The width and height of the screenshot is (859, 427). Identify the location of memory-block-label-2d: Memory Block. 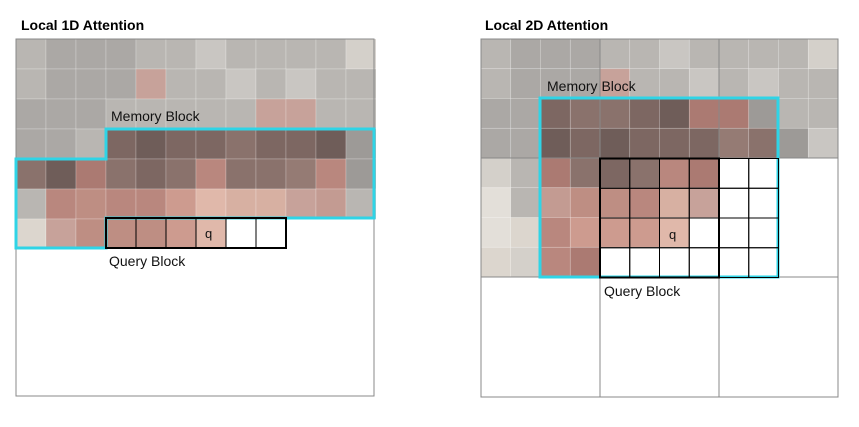
(592, 86).